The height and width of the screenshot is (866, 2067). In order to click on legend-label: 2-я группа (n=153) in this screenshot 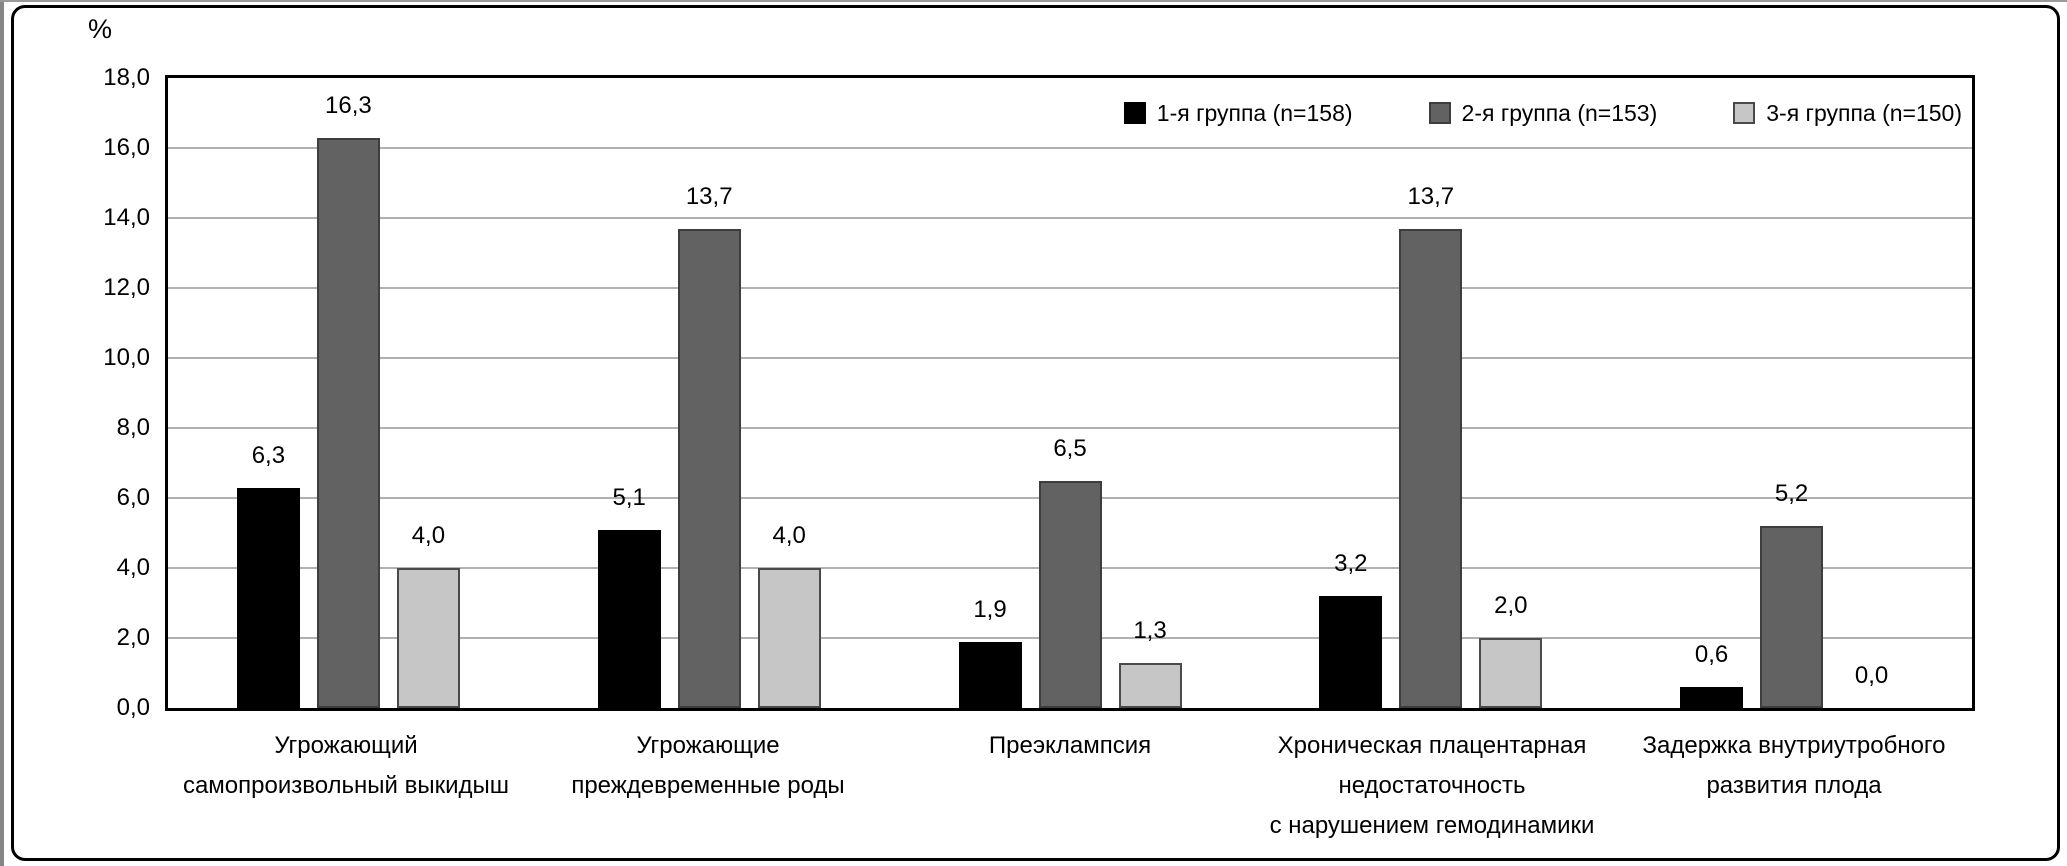, I will do `click(1559, 113)`.